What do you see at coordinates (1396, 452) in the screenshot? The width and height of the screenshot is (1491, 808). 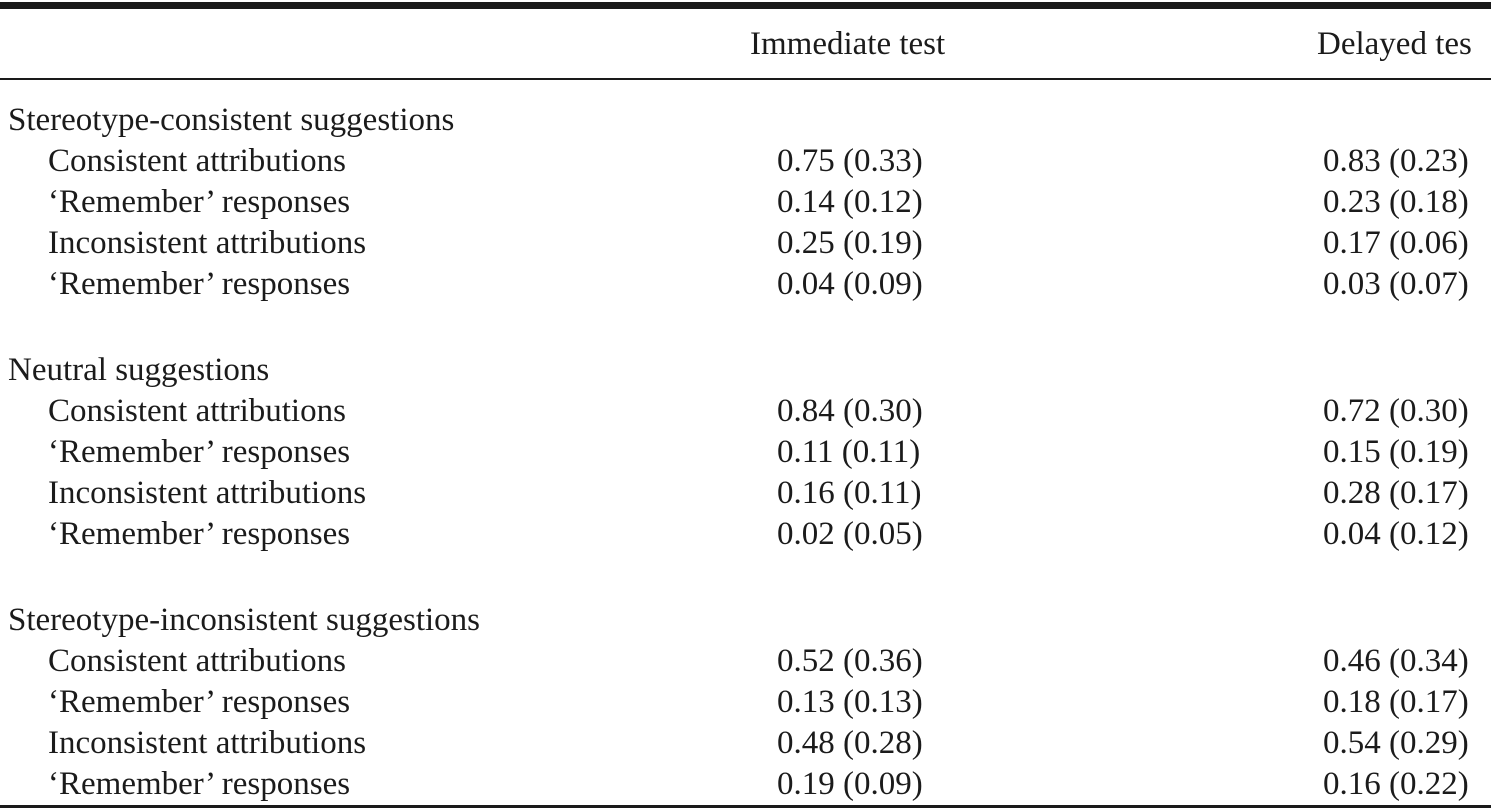 I see `cell-delayed-test: 0.15 (0.19)` at bounding box center [1396, 452].